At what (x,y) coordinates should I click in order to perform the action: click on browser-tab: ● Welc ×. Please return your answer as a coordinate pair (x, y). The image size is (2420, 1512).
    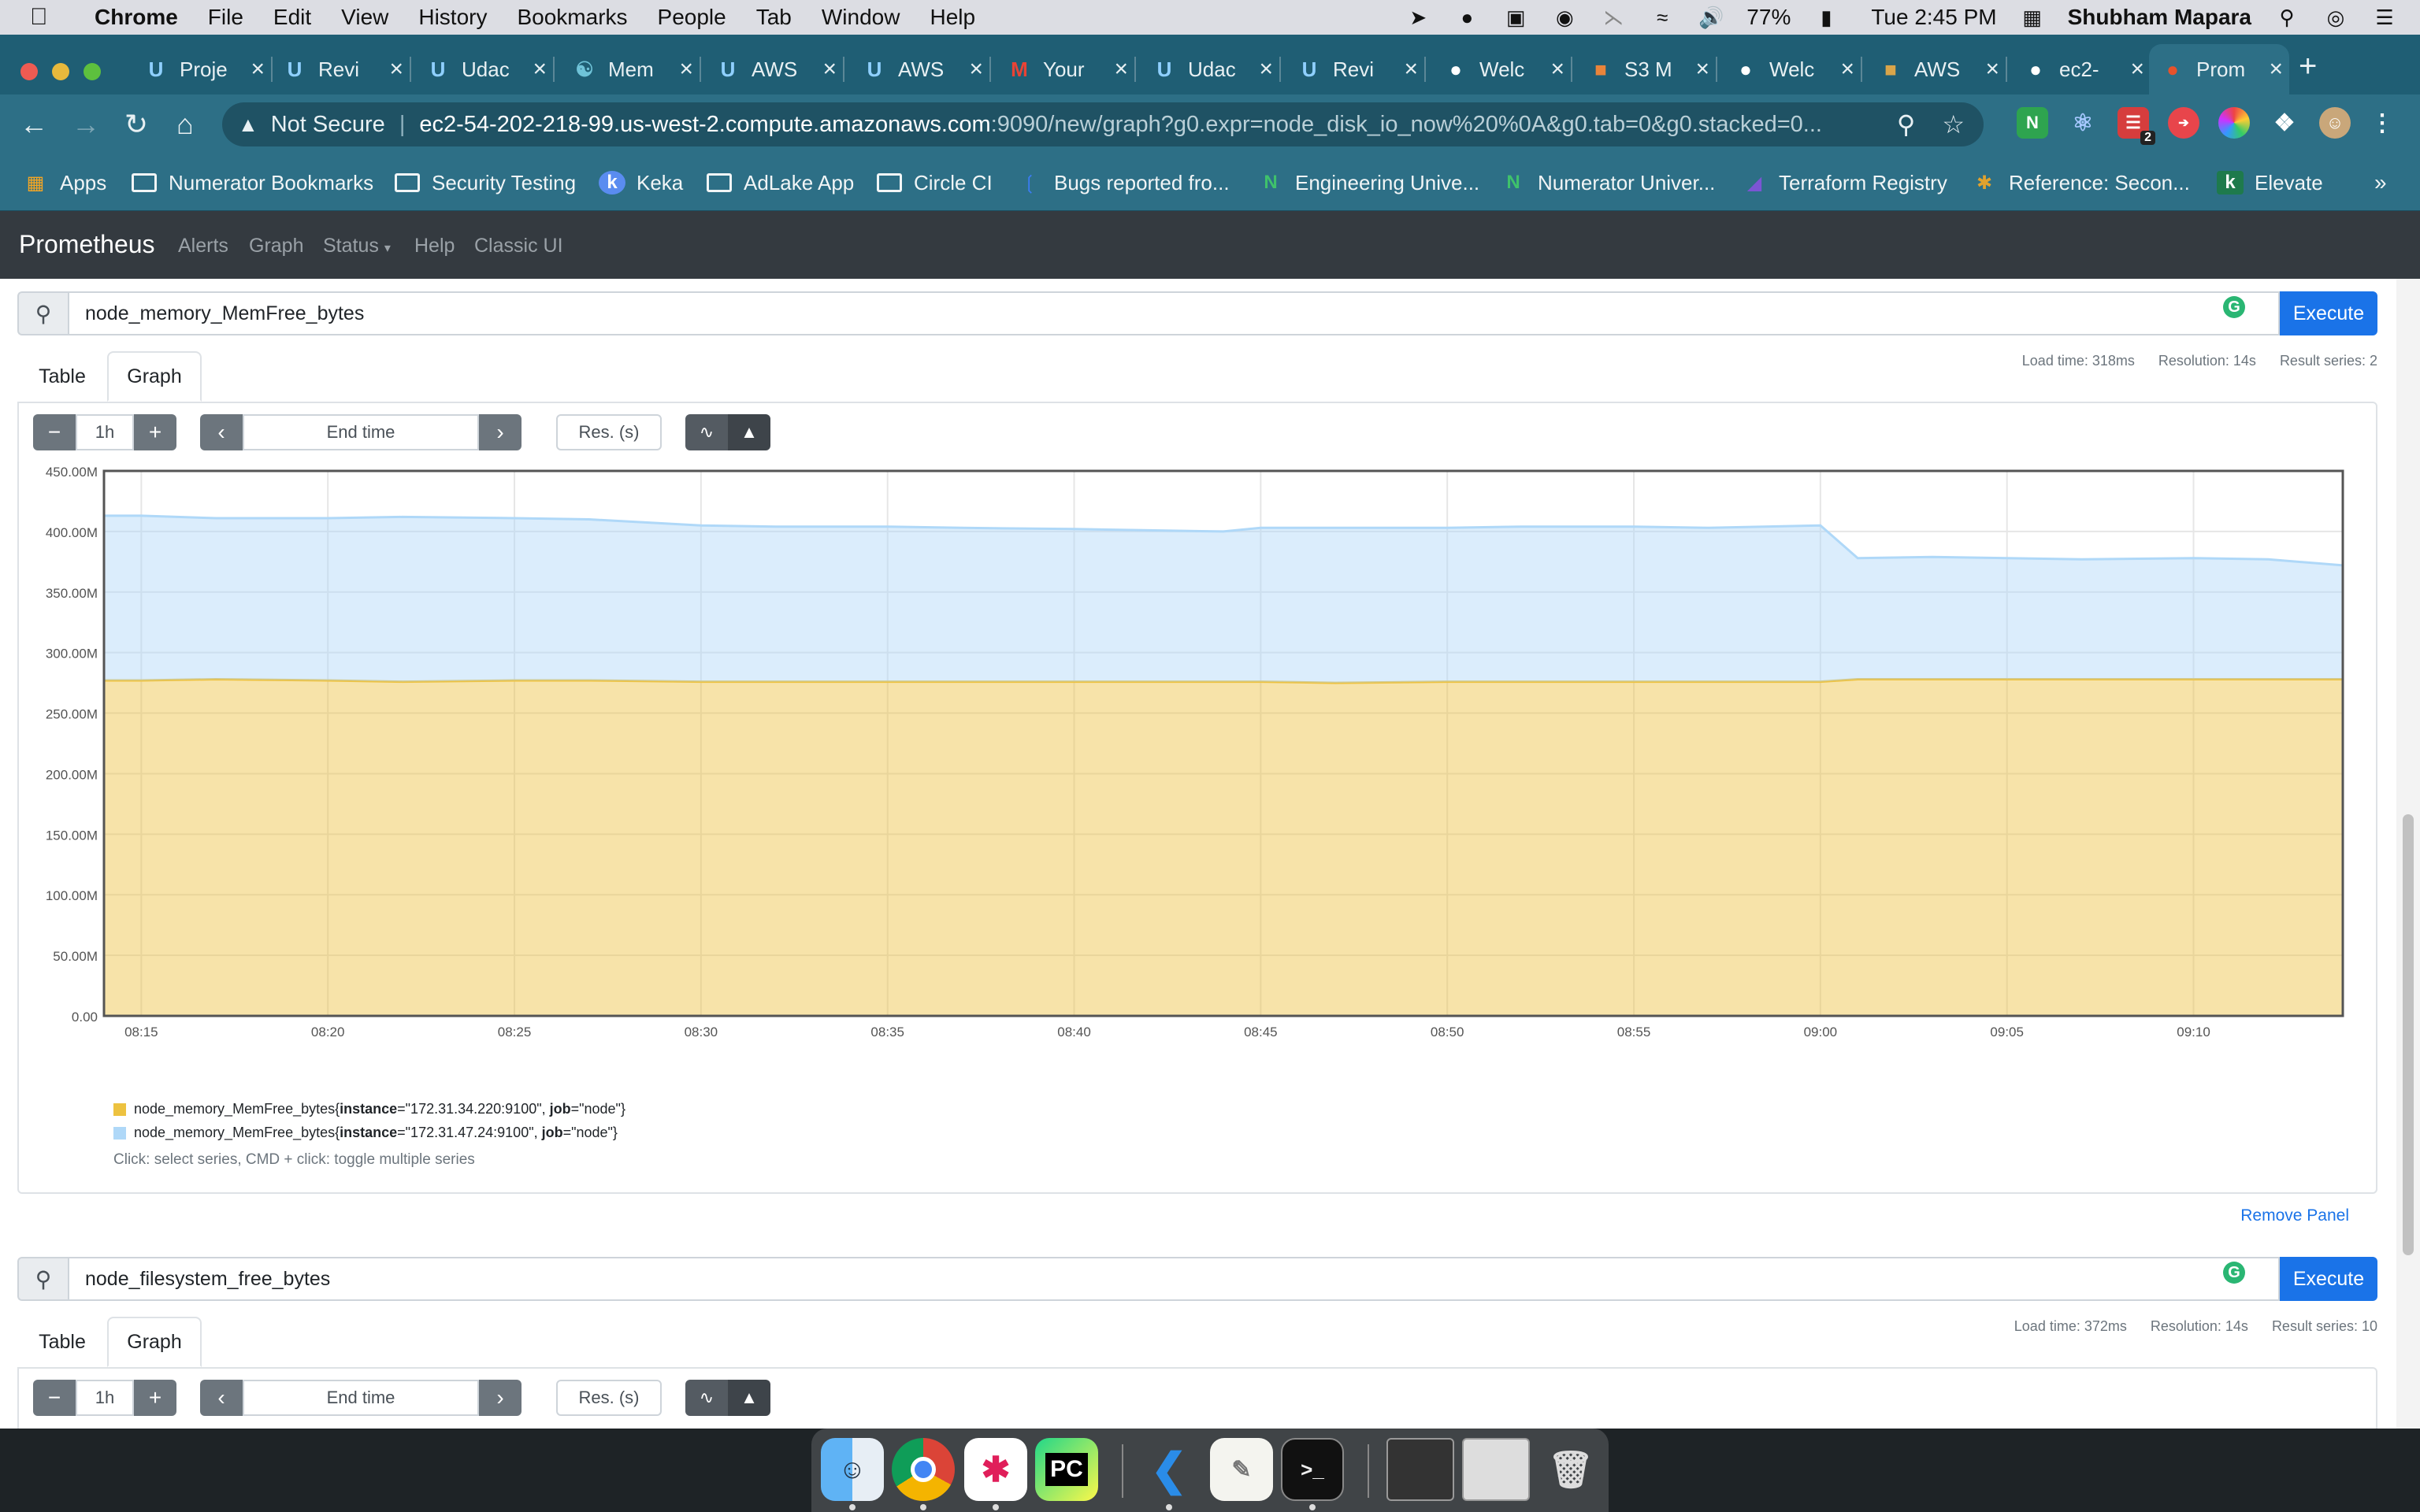
    Looking at the image, I should click on (1792, 69).